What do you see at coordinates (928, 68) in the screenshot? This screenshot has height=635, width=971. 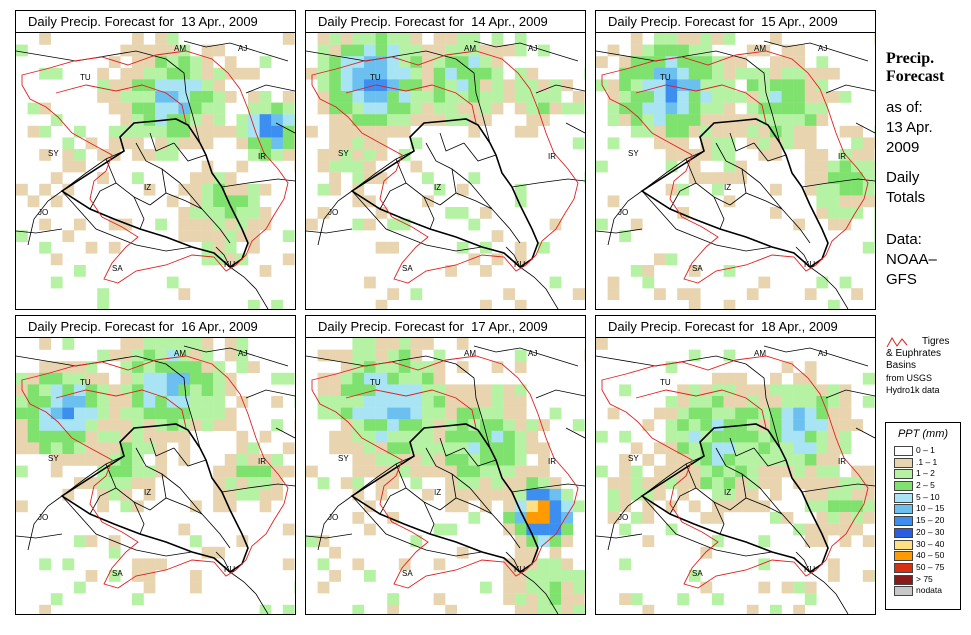 I see `side-heading: Precip. Forecast` at bounding box center [928, 68].